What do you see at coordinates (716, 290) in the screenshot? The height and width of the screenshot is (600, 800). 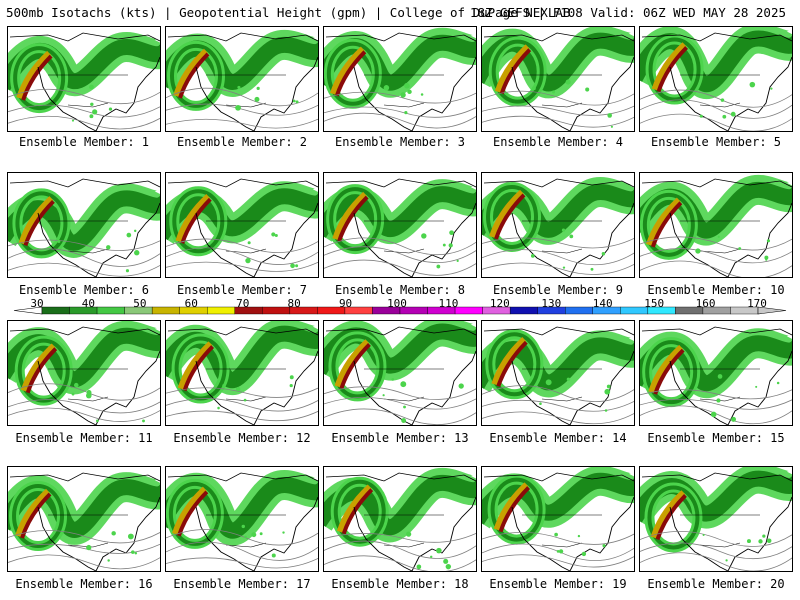 I see `ensemble-member-caption: Ensemble Member: 10` at bounding box center [716, 290].